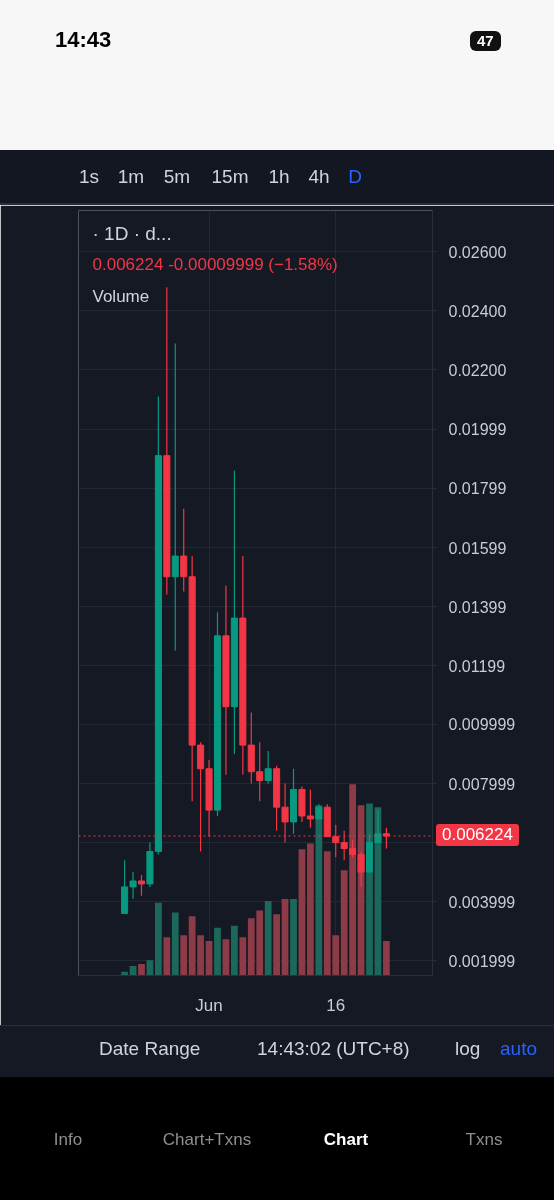 The image size is (554, 1200). Describe the element at coordinates (177, 177) in the screenshot. I see `text: 5m` at that location.